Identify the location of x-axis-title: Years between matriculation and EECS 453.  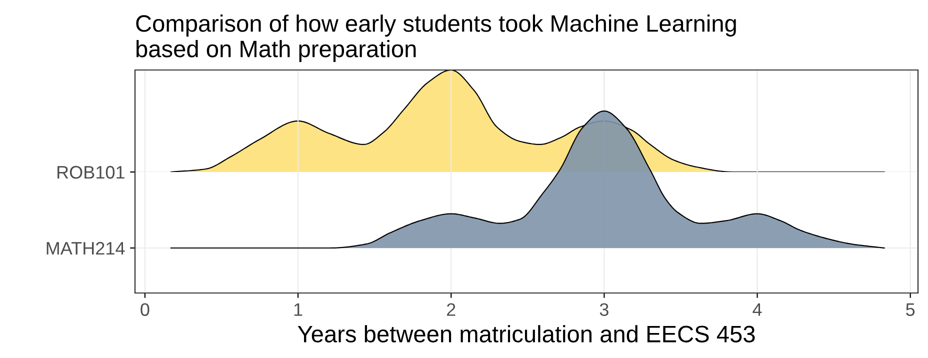
(526, 333).